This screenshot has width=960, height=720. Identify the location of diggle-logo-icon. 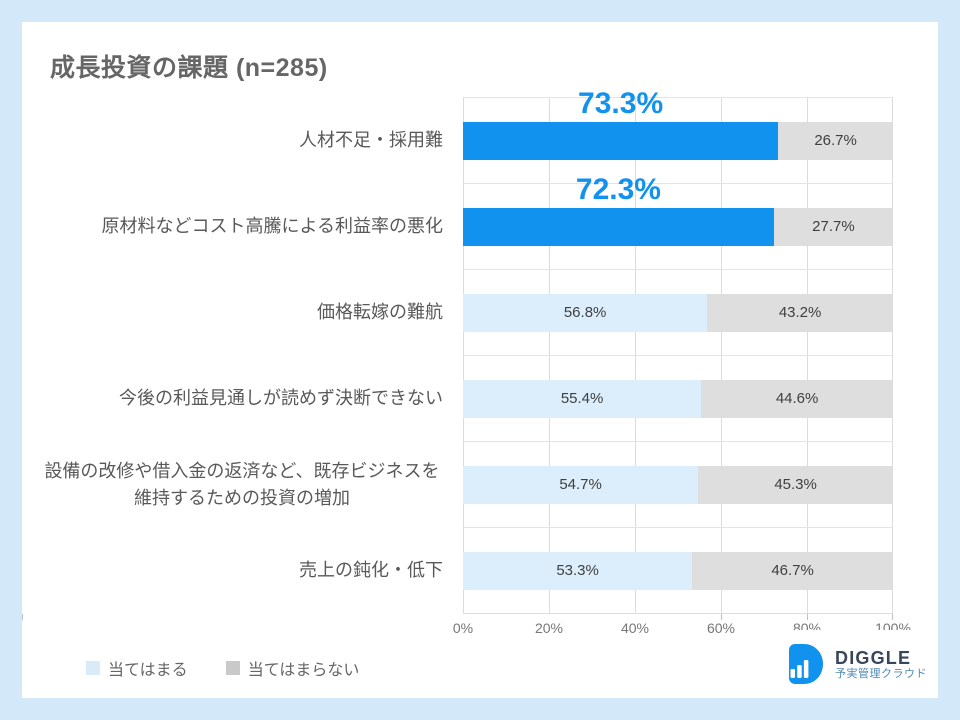
(806, 664).